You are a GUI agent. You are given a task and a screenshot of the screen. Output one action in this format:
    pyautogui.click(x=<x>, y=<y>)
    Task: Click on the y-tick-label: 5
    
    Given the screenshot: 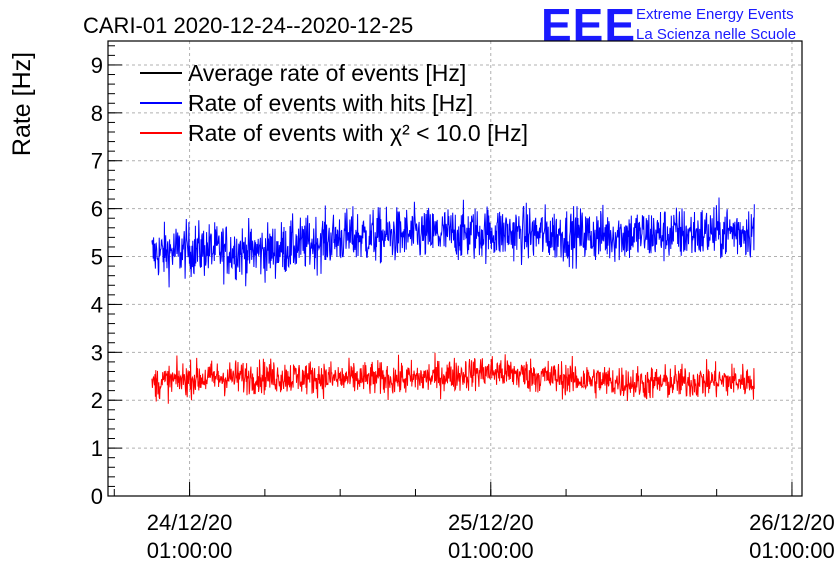 What is the action you would take?
    pyautogui.click(x=97, y=257)
    